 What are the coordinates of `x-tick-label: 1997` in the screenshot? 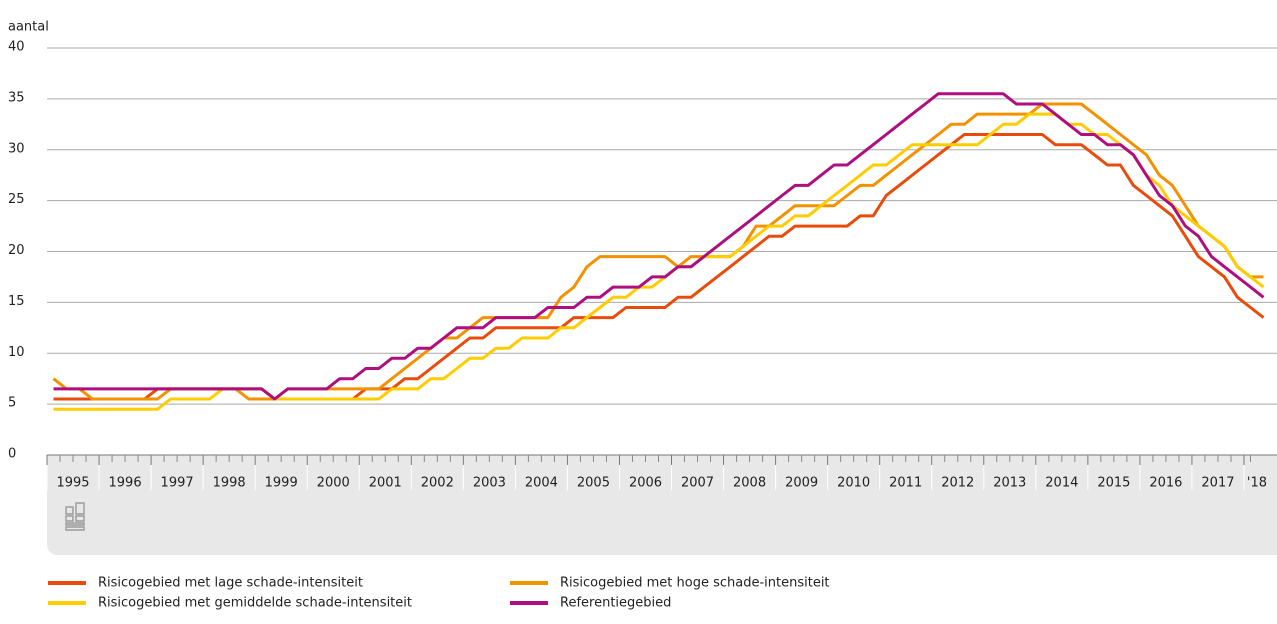 It's located at (177, 483).